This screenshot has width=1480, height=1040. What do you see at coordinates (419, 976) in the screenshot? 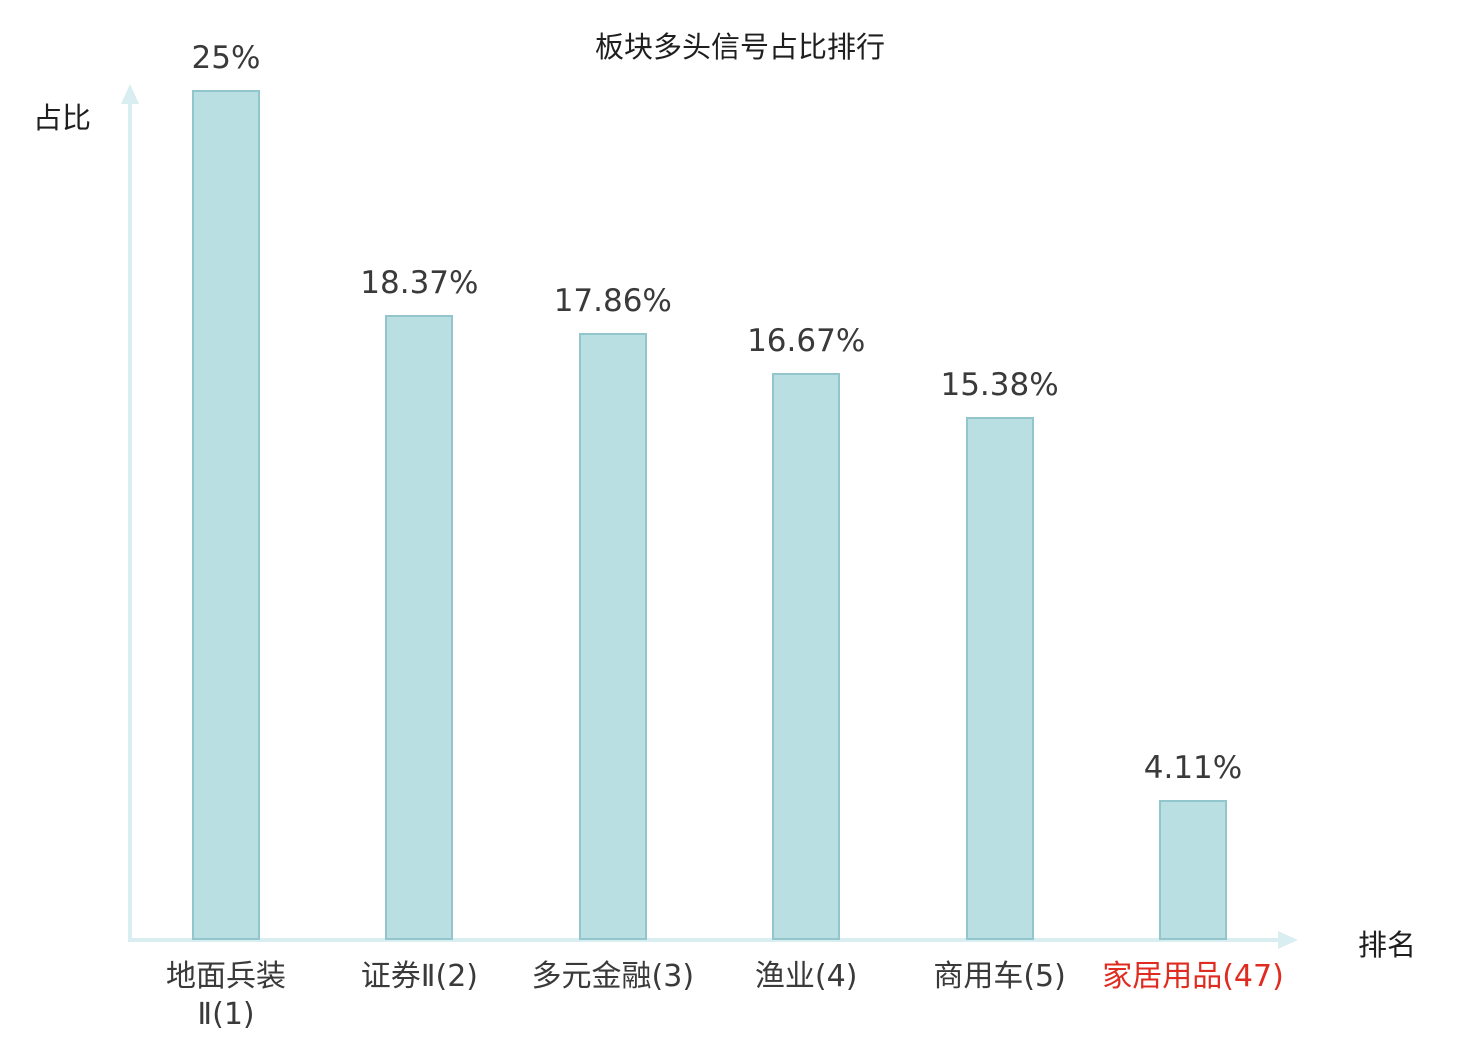
I see `category-label-2: 证券Ⅱ(2)` at bounding box center [419, 976].